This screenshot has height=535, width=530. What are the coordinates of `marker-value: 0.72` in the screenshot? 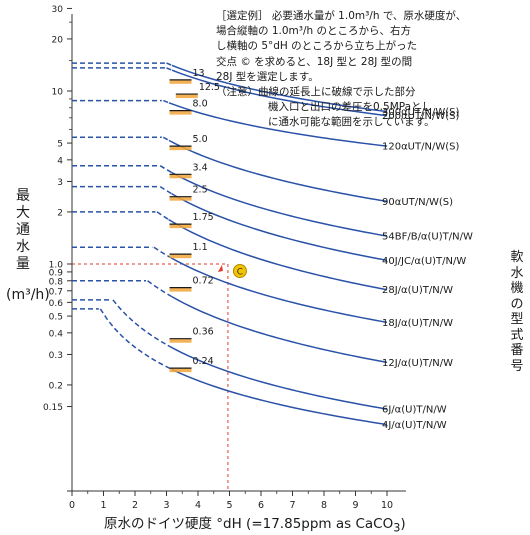 It's located at (203, 281).